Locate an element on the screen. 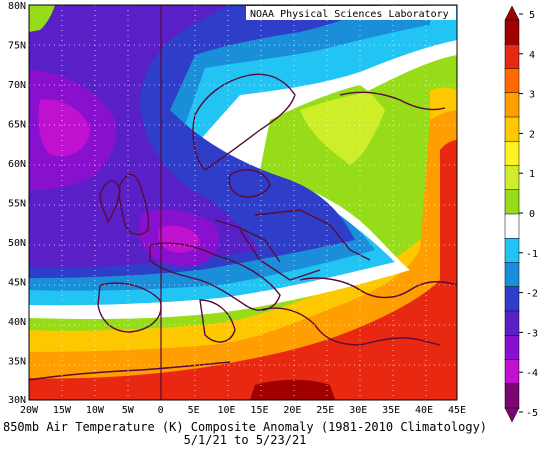 The width and height of the screenshot is (551, 451). longitude-tick-label: 40E is located at coordinates (424, 410).